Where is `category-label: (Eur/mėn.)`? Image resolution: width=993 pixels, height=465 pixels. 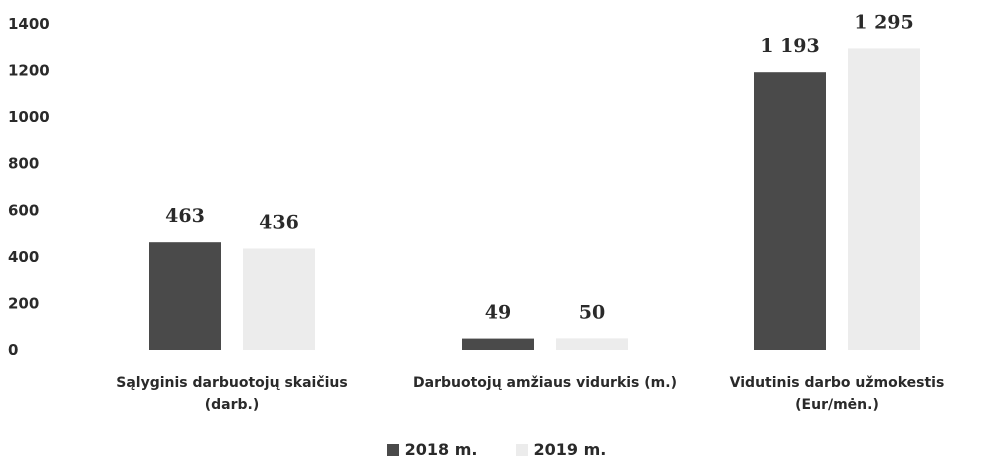
category-label: (Eur/mėn.) is located at coordinates (837, 405).